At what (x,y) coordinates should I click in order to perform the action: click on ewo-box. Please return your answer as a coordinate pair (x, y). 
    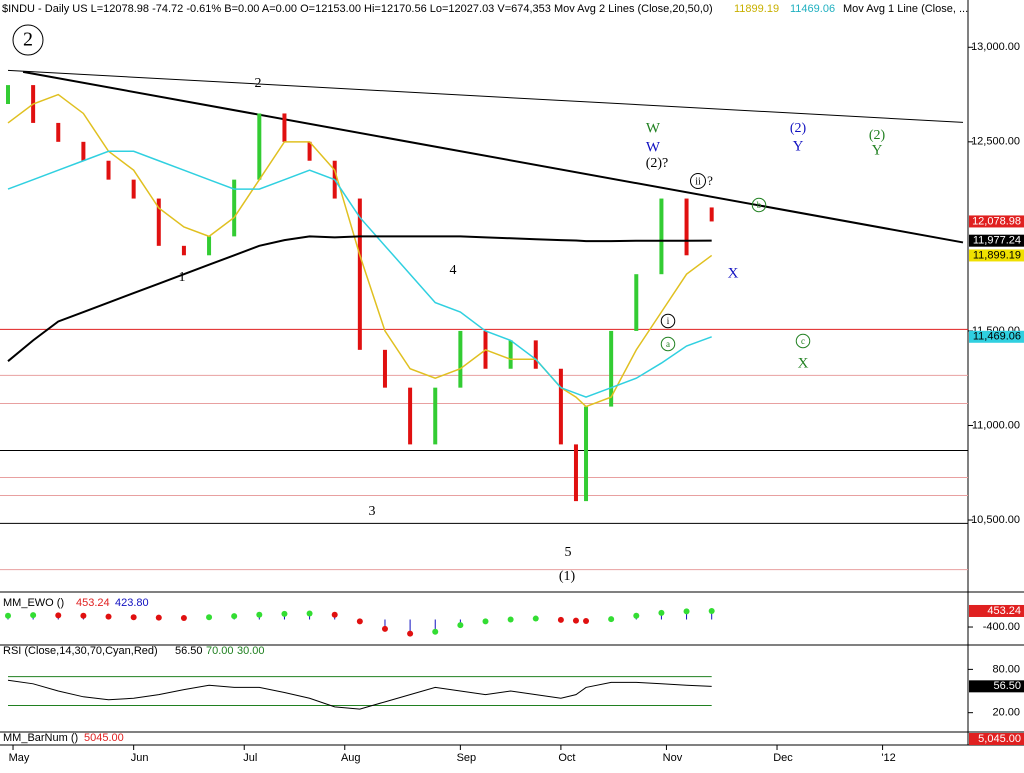
    Looking at the image, I should click on (996, 610).